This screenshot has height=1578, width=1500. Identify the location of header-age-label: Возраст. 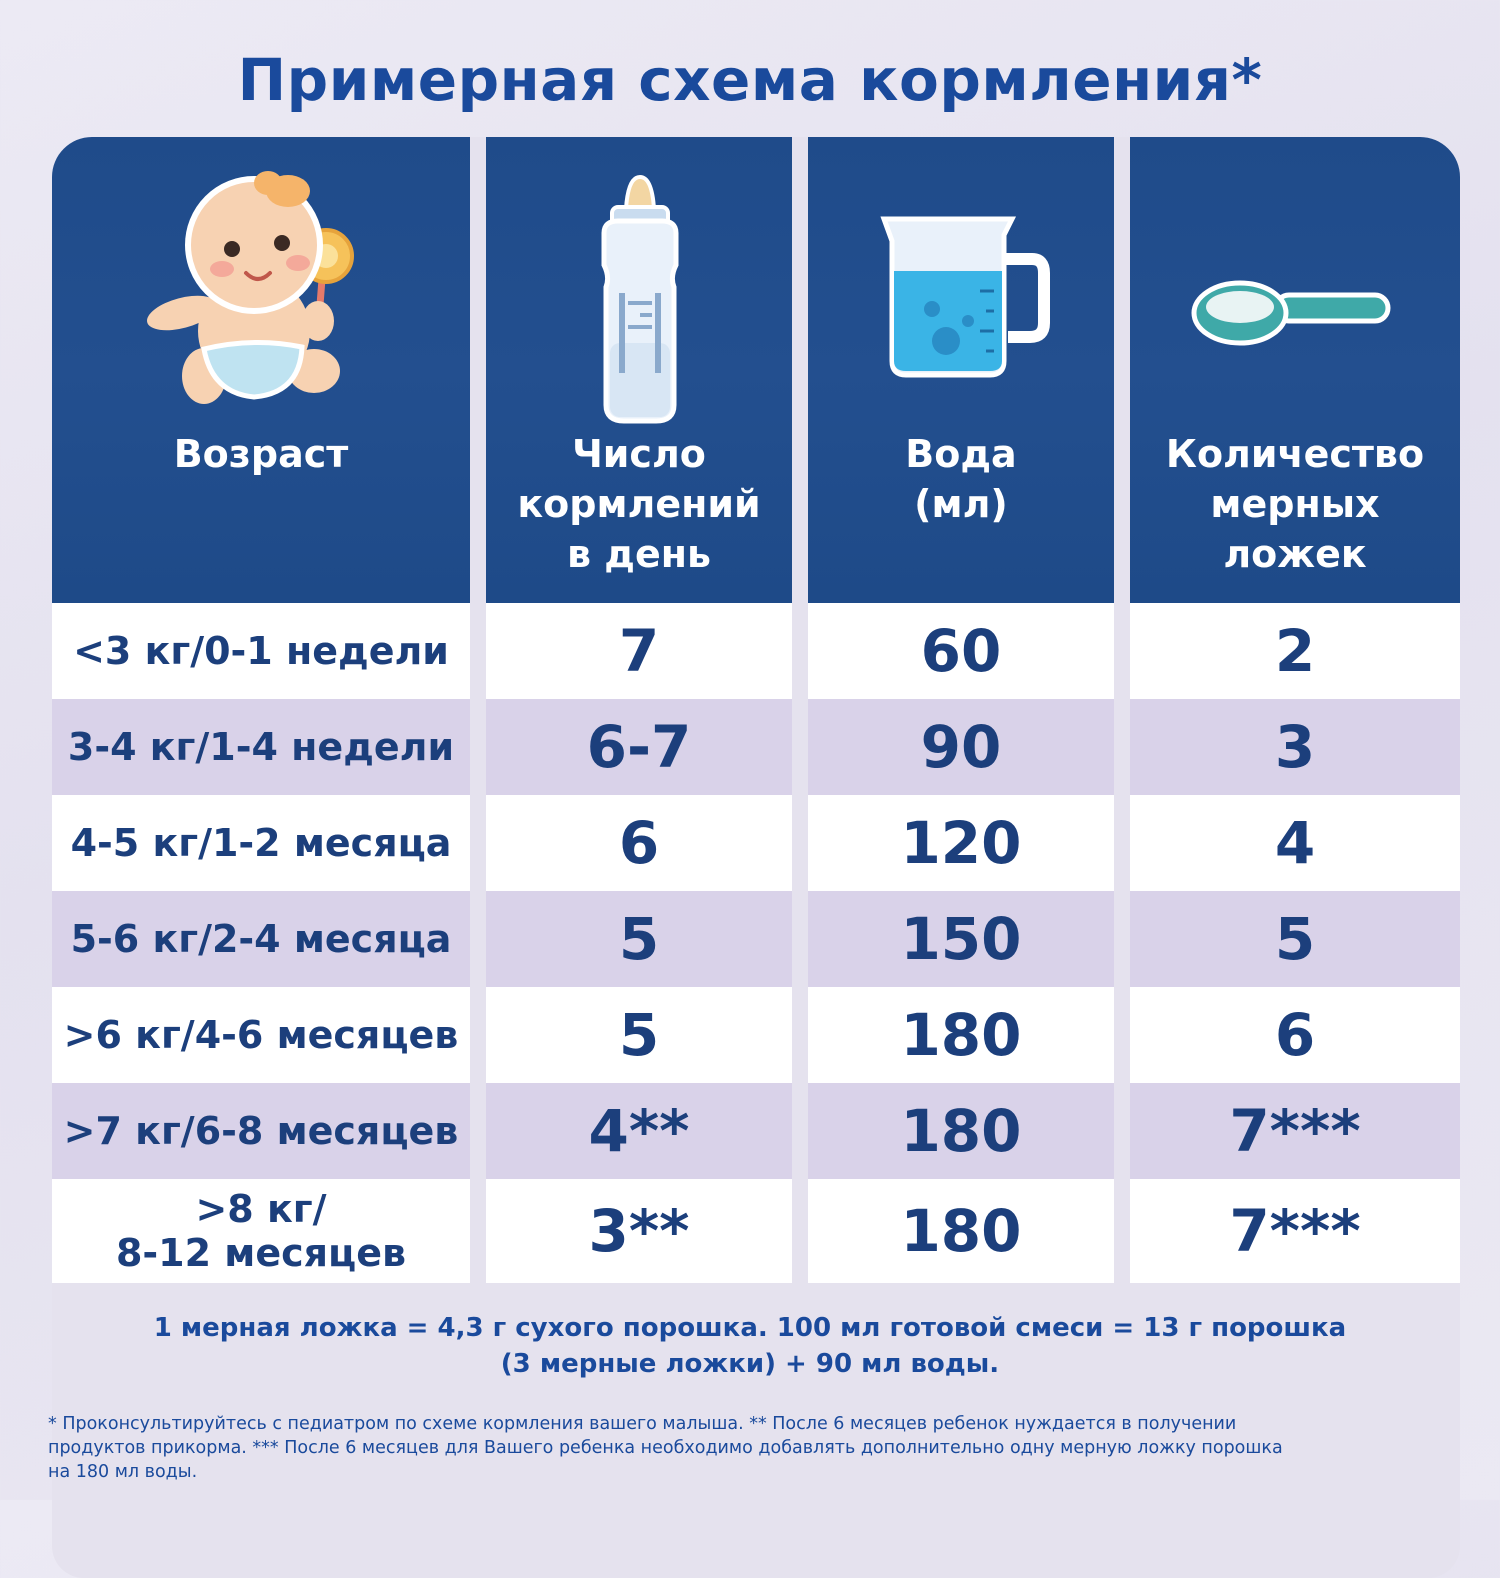
(261, 454).